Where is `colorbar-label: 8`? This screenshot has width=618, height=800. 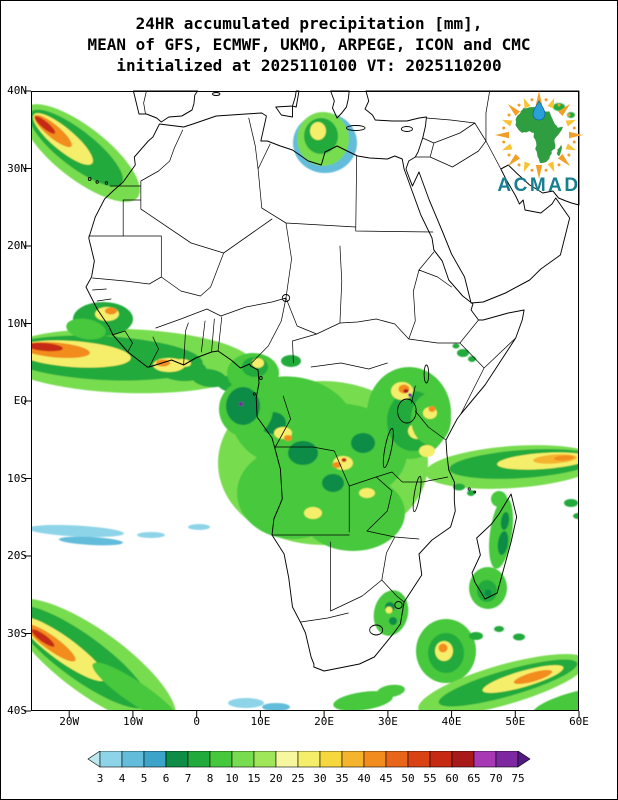
colorbar-label: 8 is located at coordinates (210, 778).